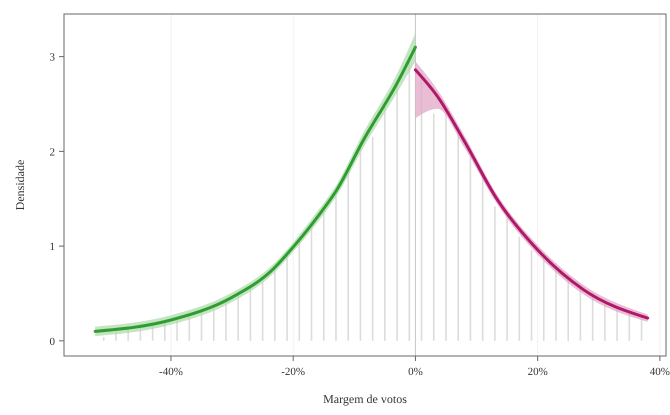 The width and height of the screenshot is (670, 415). Describe the element at coordinates (52, 152) in the screenshot. I see `y-tick-label: 2` at that location.